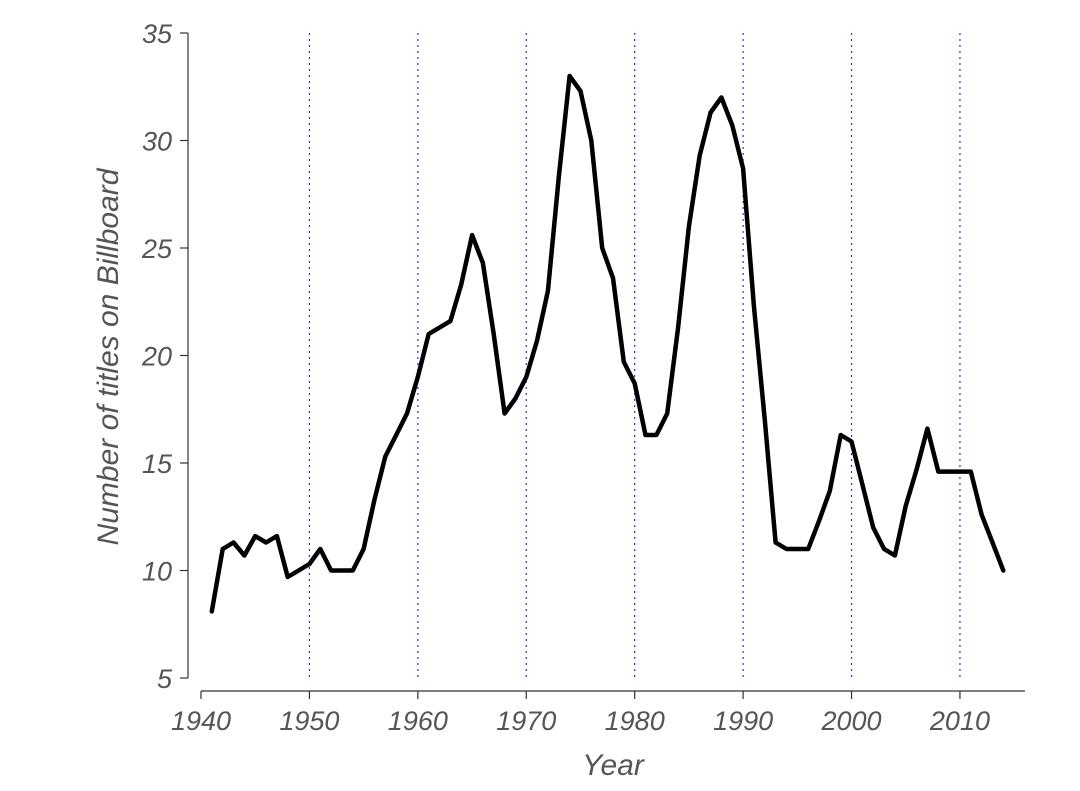  What do you see at coordinates (157, 464) in the screenshot?
I see `y-tick-label: 15` at bounding box center [157, 464].